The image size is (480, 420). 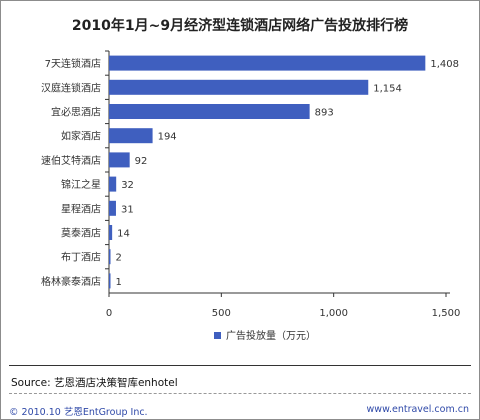 What do you see at coordinates (71, 281) in the screenshot?
I see `category-label: 格林豪泰酒店` at bounding box center [71, 281].